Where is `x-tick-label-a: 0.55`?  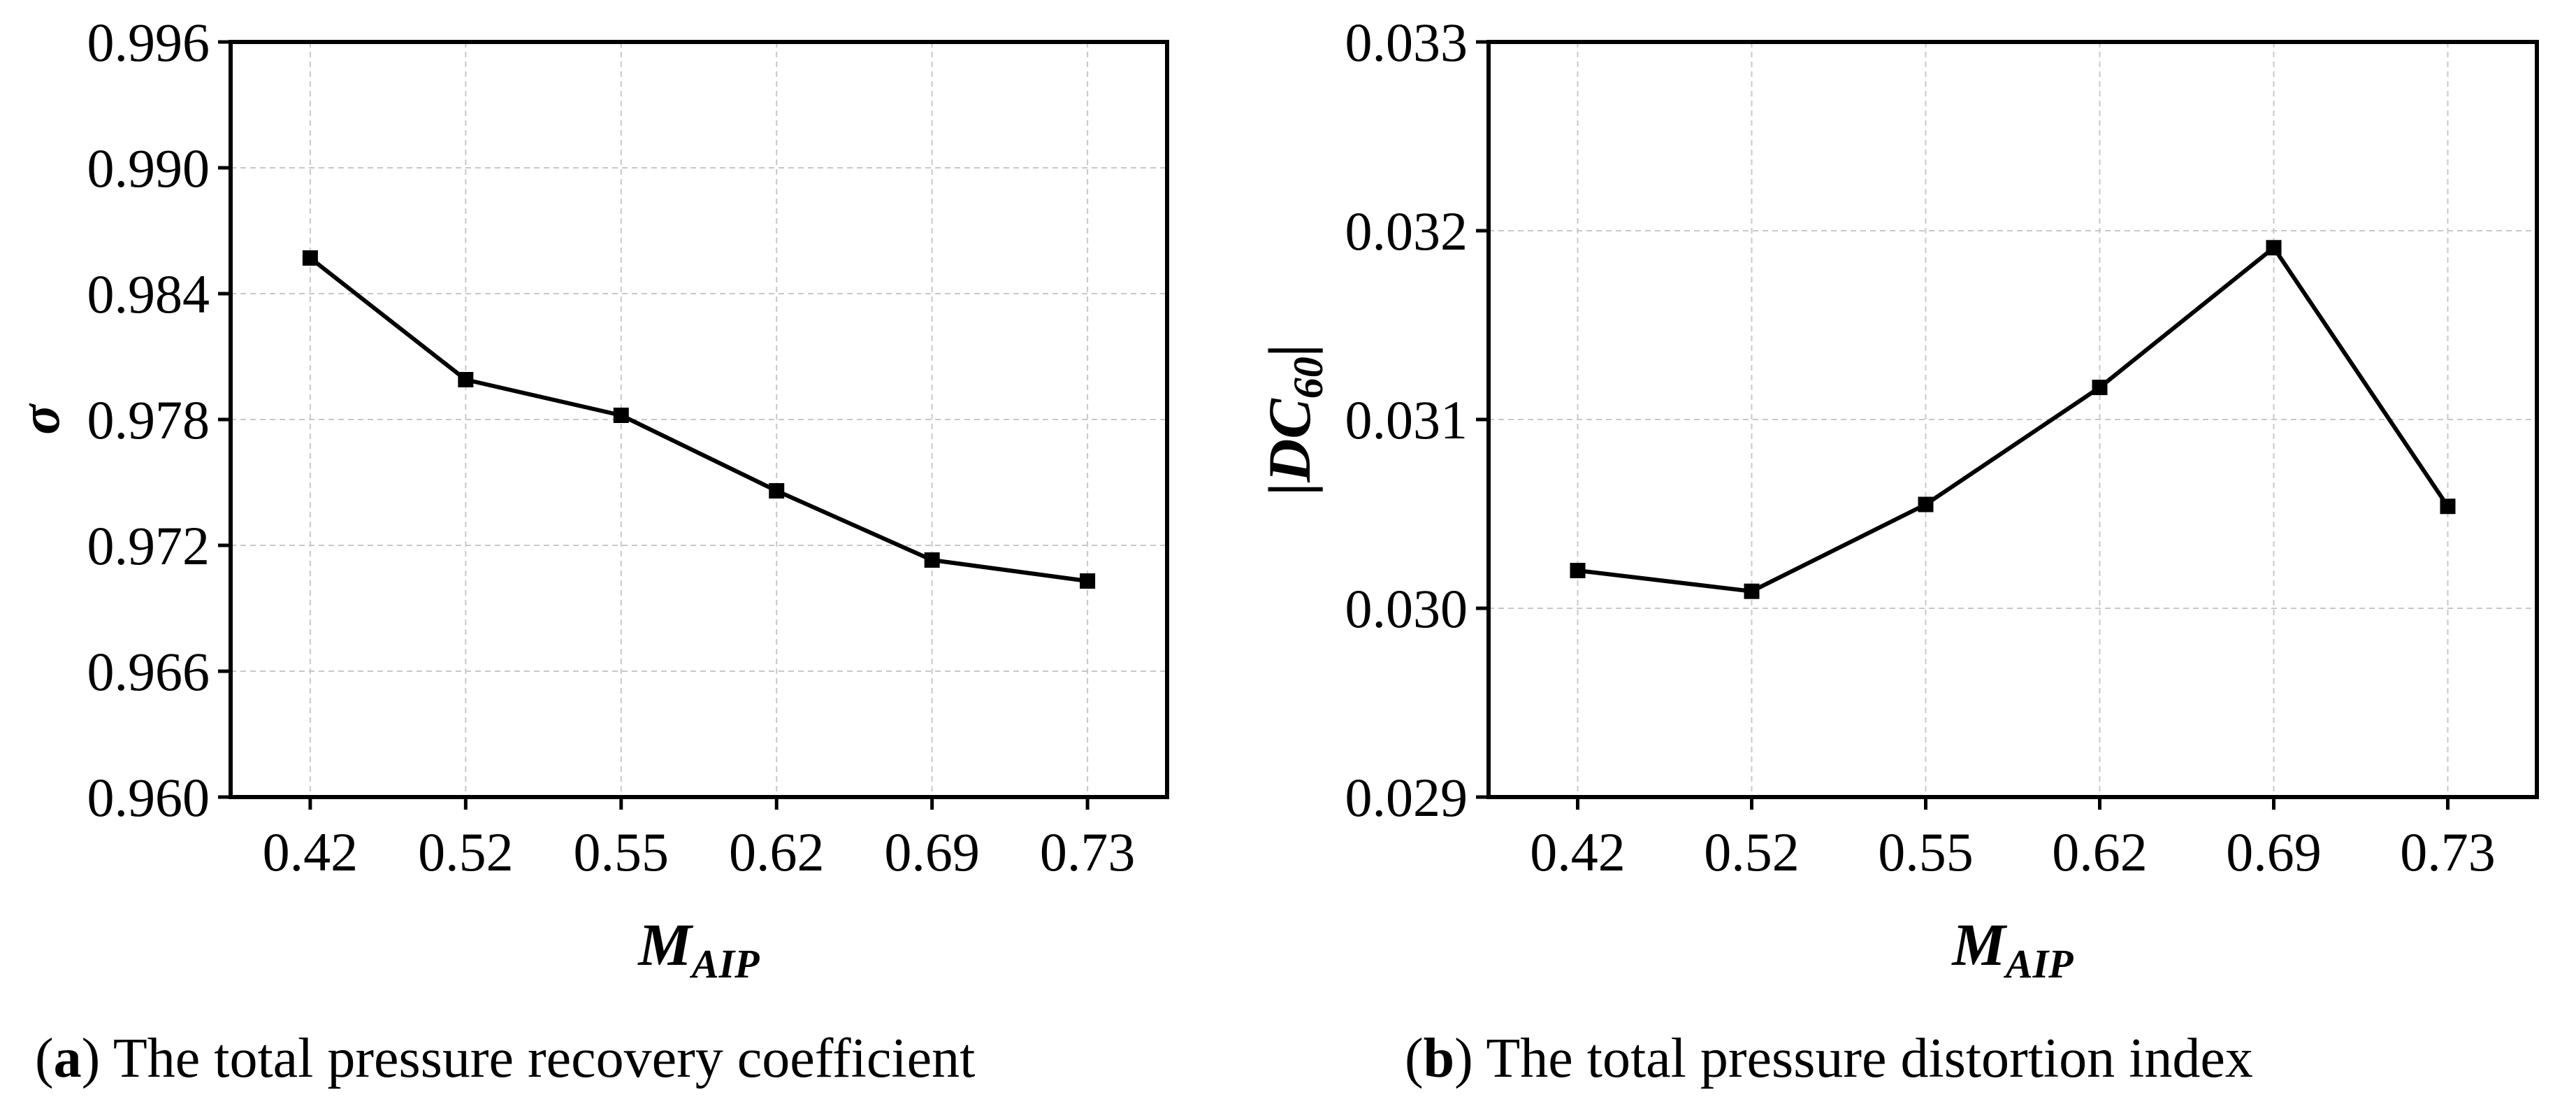 x-tick-label-a: 0.55 is located at coordinates (622, 852).